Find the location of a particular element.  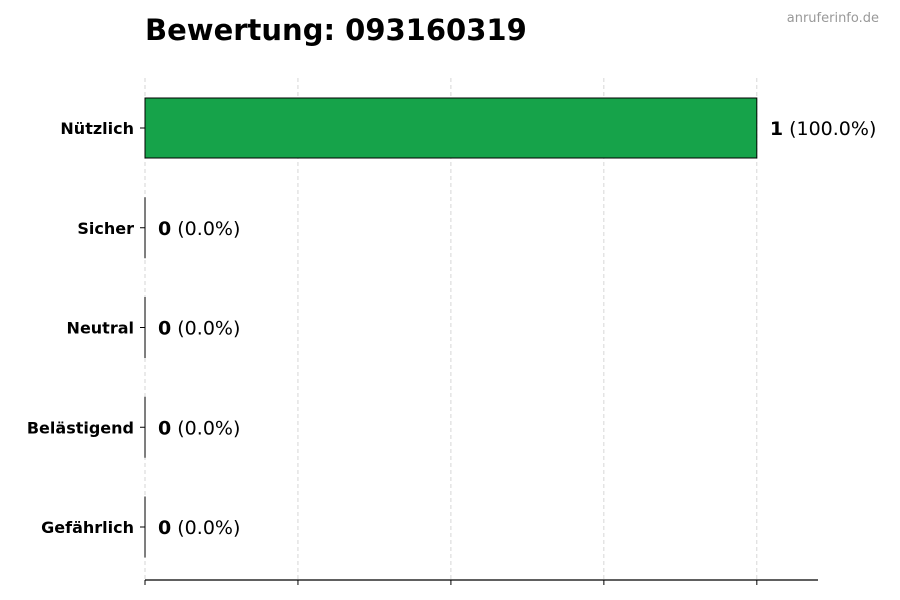

percent-label: (100.0%) is located at coordinates (829, 129).